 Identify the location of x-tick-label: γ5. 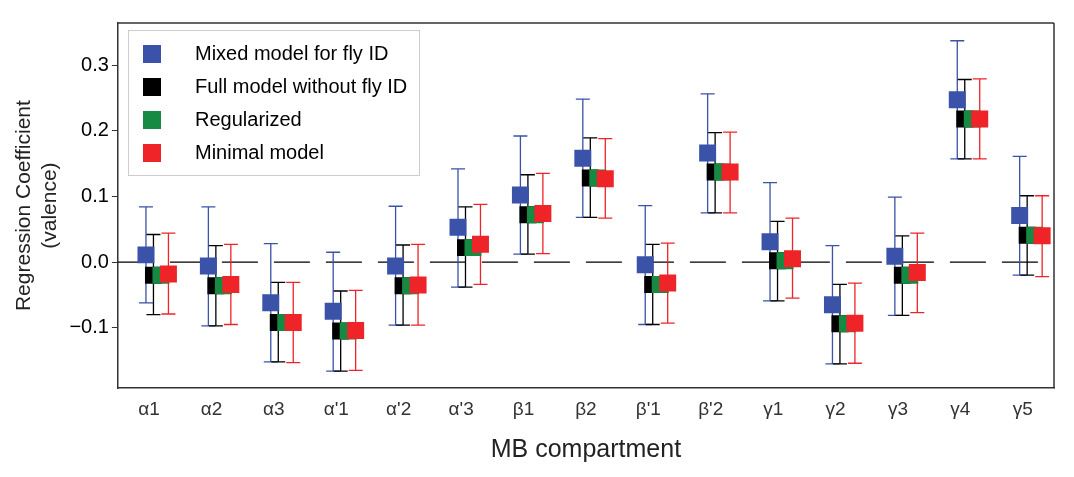
(1022, 408).